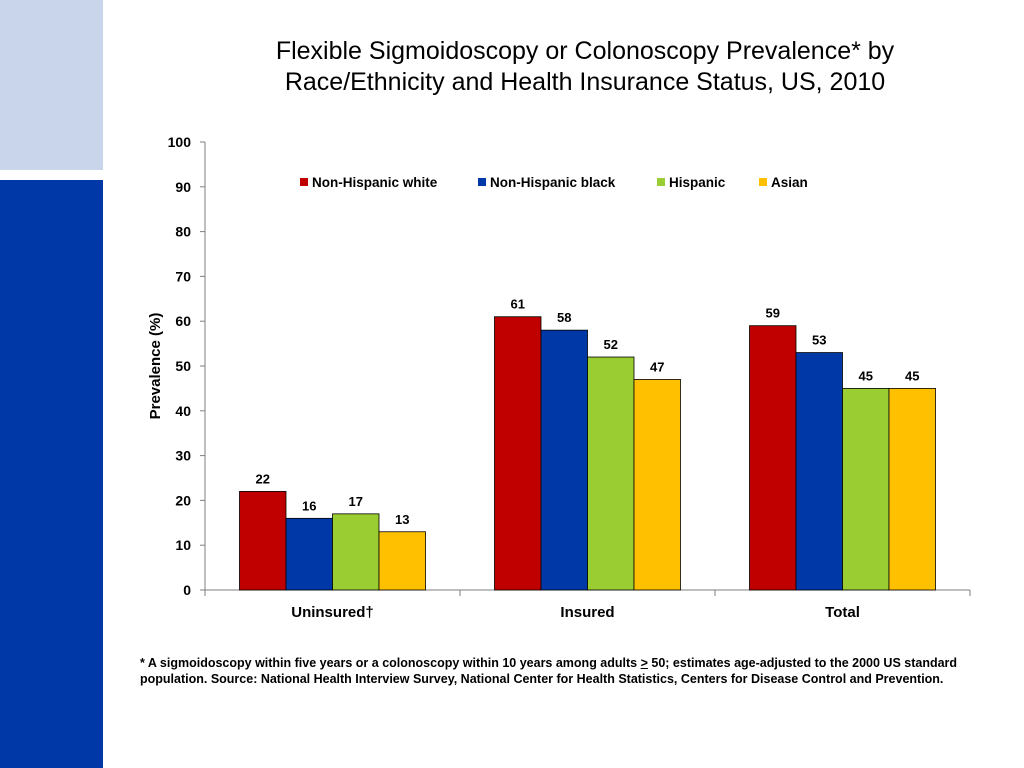  What do you see at coordinates (402, 519) in the screenshot?
I see `data-label: 13` at bounding box center [402, 519].